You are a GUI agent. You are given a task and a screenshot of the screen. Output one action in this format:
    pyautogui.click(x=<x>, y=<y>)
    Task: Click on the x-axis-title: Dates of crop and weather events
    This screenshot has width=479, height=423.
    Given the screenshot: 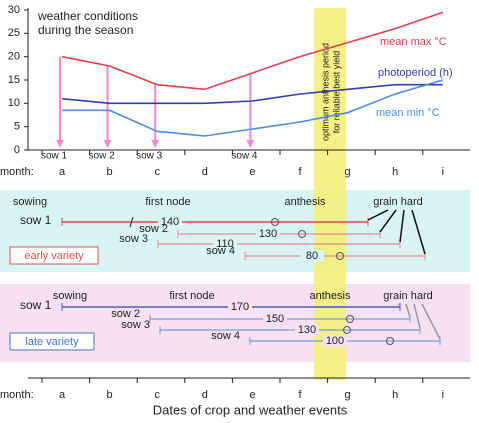 What is the action you would take?
    pyautogui.click(x=250, y=409)
    